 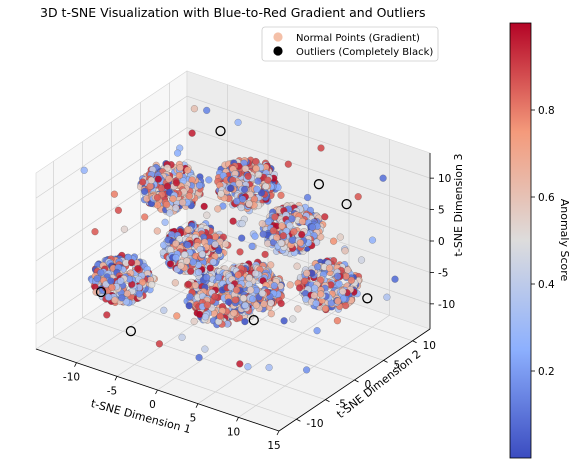 What do you see at coordinates (71, 378) in the screenshot?
I see `x-tick-label: -10` at bounding box center [71, 378].